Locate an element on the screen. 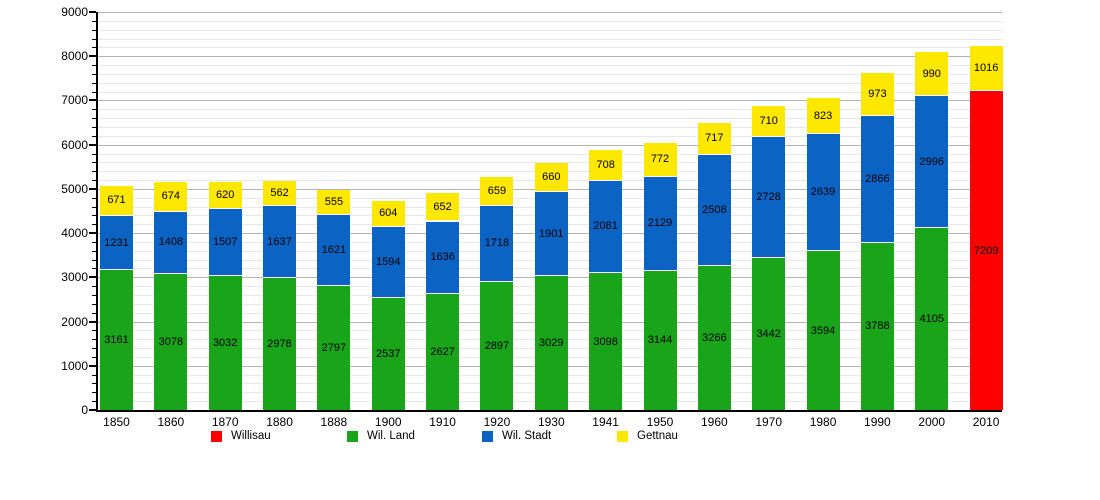 This screenshot has height=500, width=1100. bar-segment-1930-gettnau: 660 is located at coordinates (551, 177).